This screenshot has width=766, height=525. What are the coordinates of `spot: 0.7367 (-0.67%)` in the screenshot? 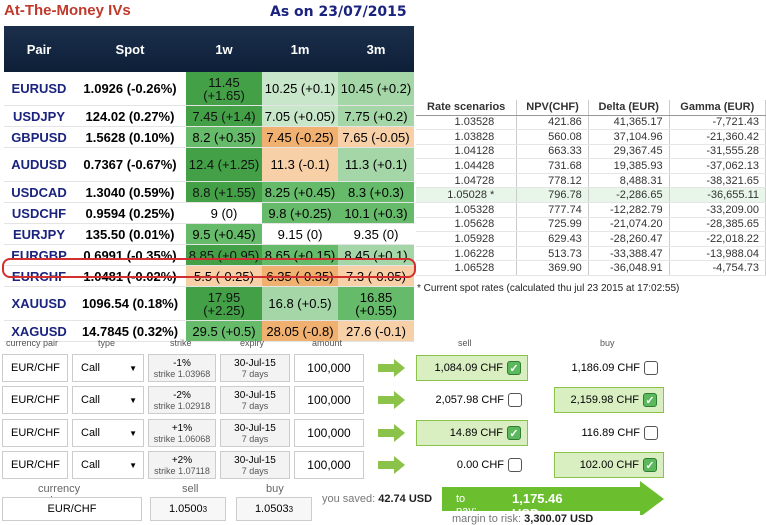 It's located at (130, 164).